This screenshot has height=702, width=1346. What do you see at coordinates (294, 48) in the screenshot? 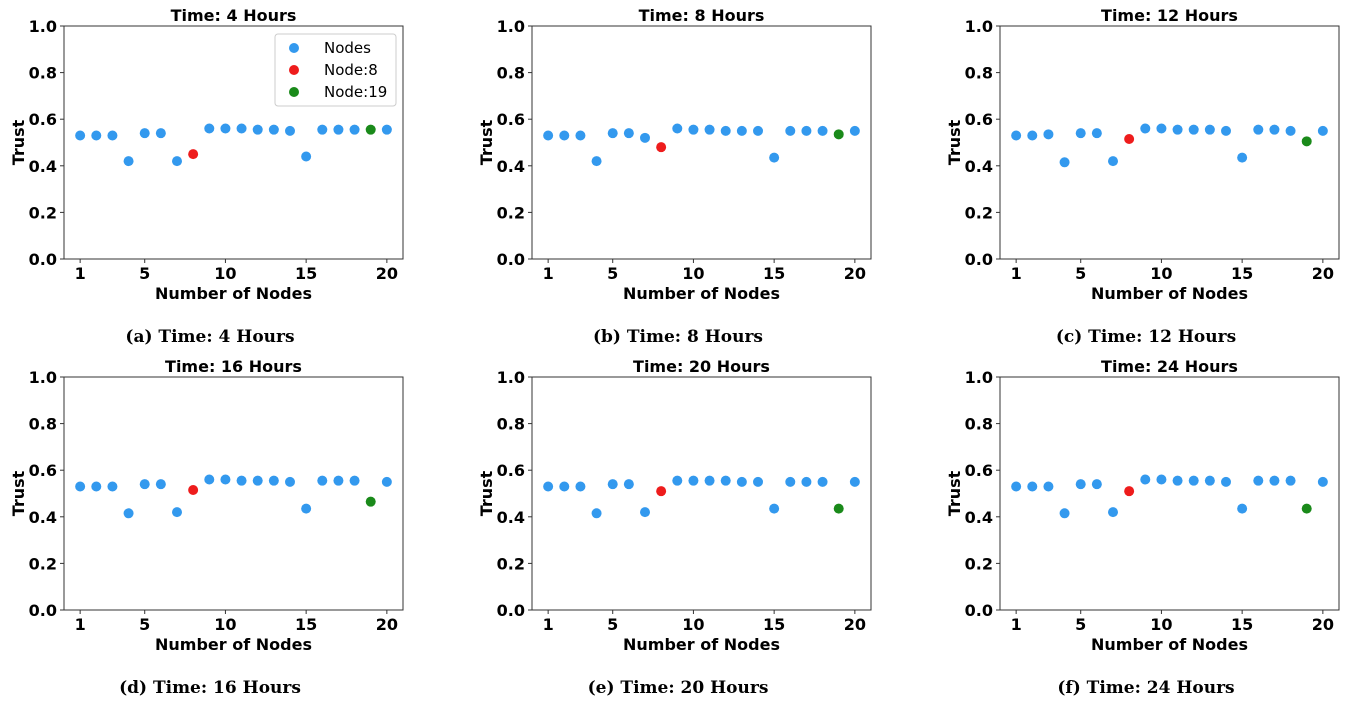
I see `legend-marker` at bounding box center [294, 48].